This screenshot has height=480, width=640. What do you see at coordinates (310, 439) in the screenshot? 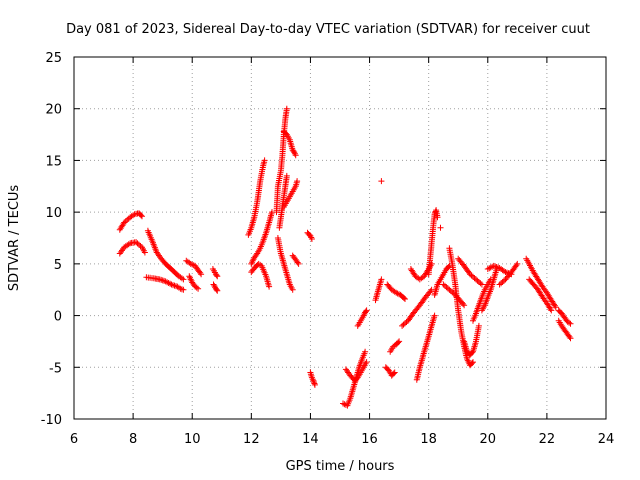
I see `x-tick-label: 14` at bounding box center [310, 439].